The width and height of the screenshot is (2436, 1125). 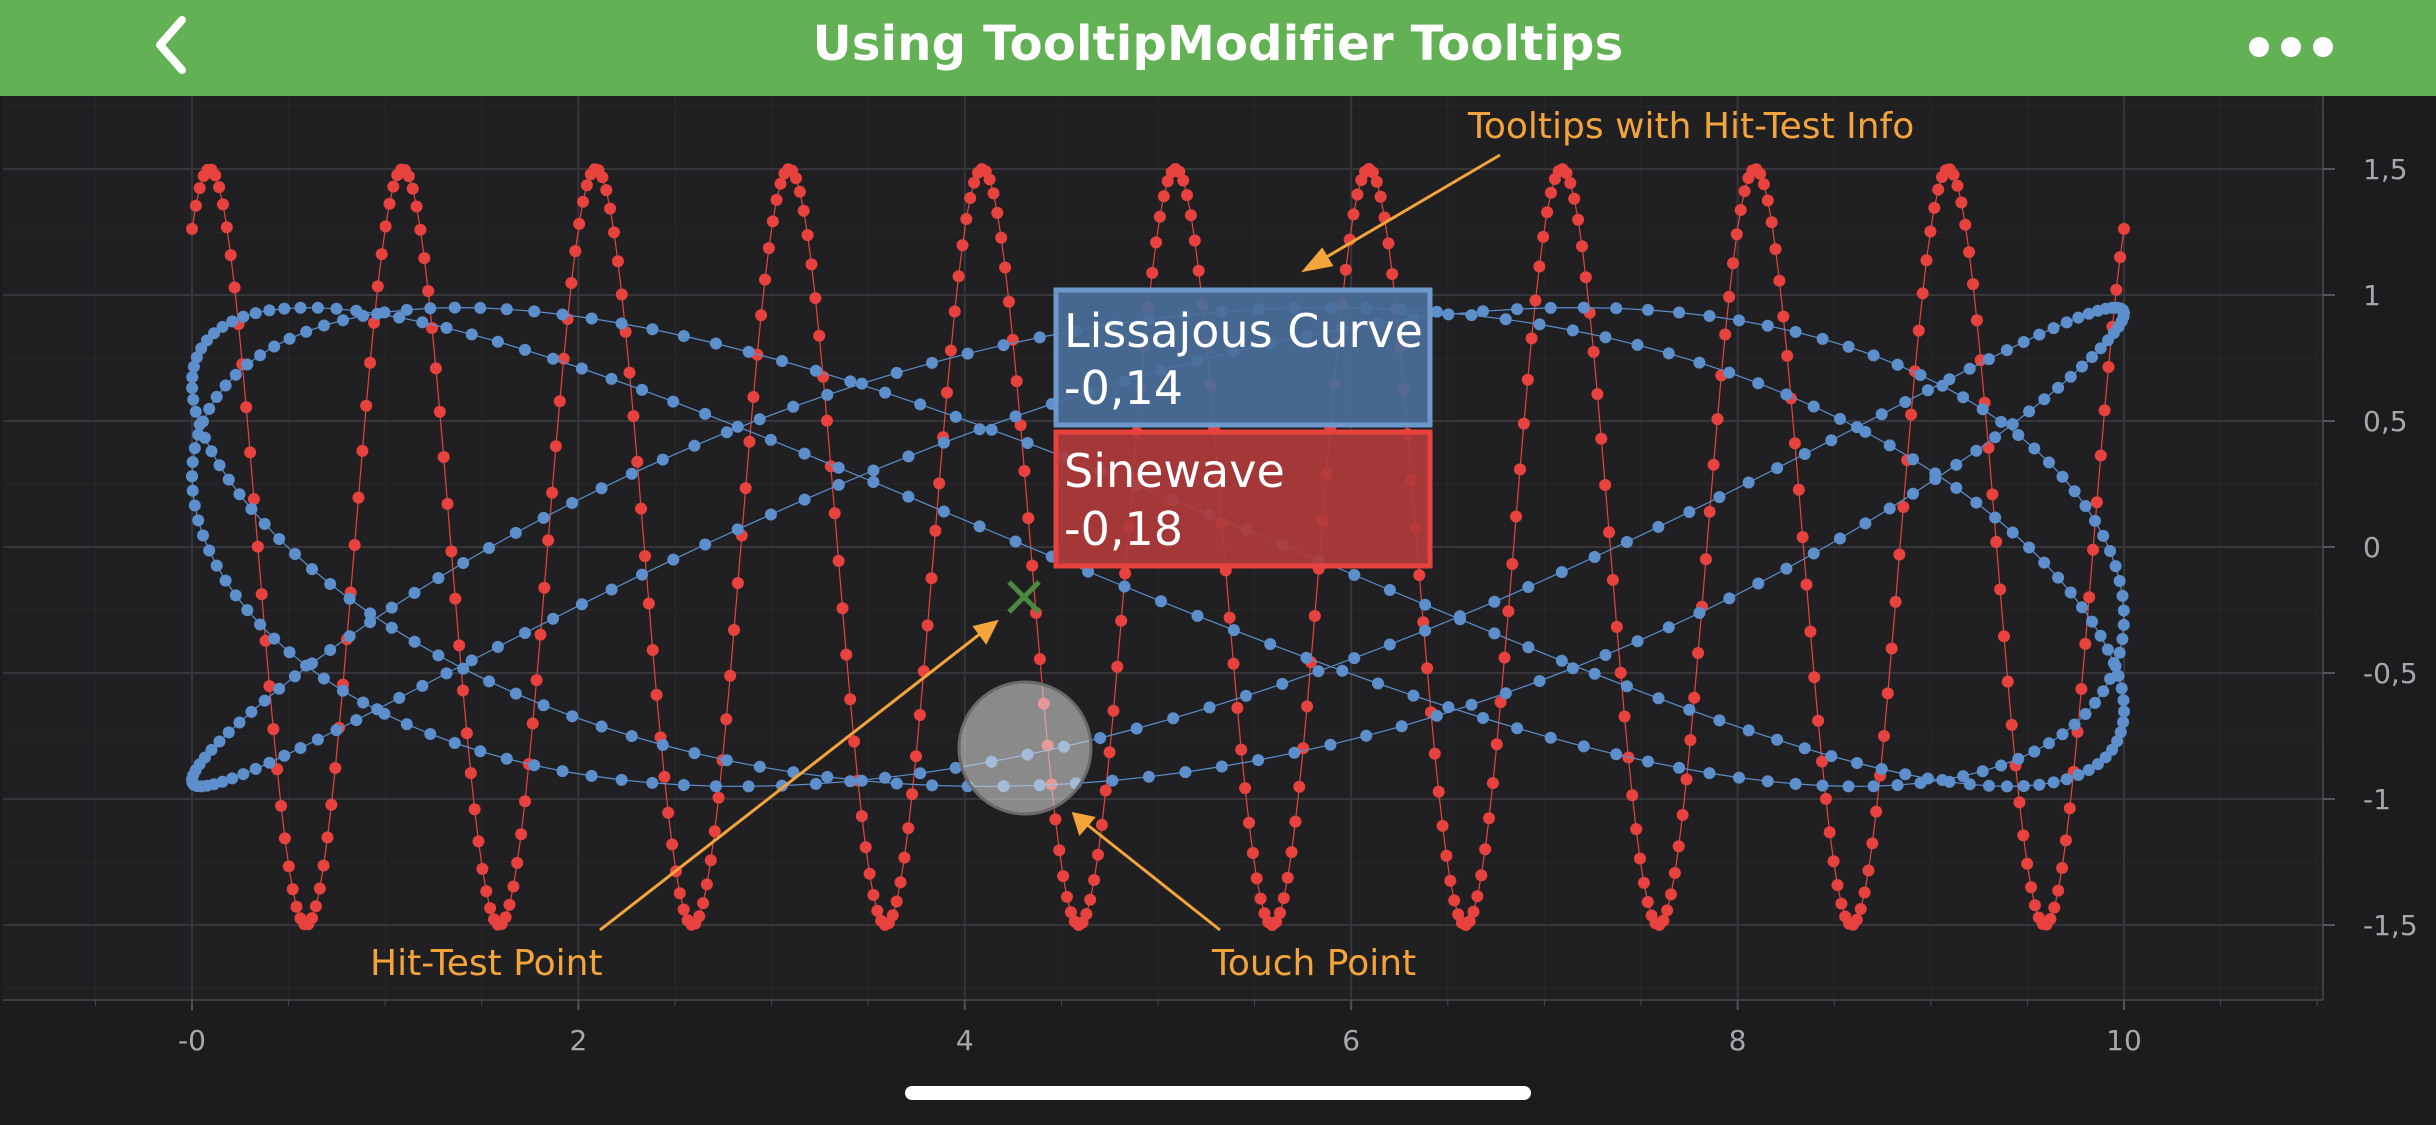 I want to click on tooltip-lissajous-name: Lissajous Curve, so click(x=1243, y=331).